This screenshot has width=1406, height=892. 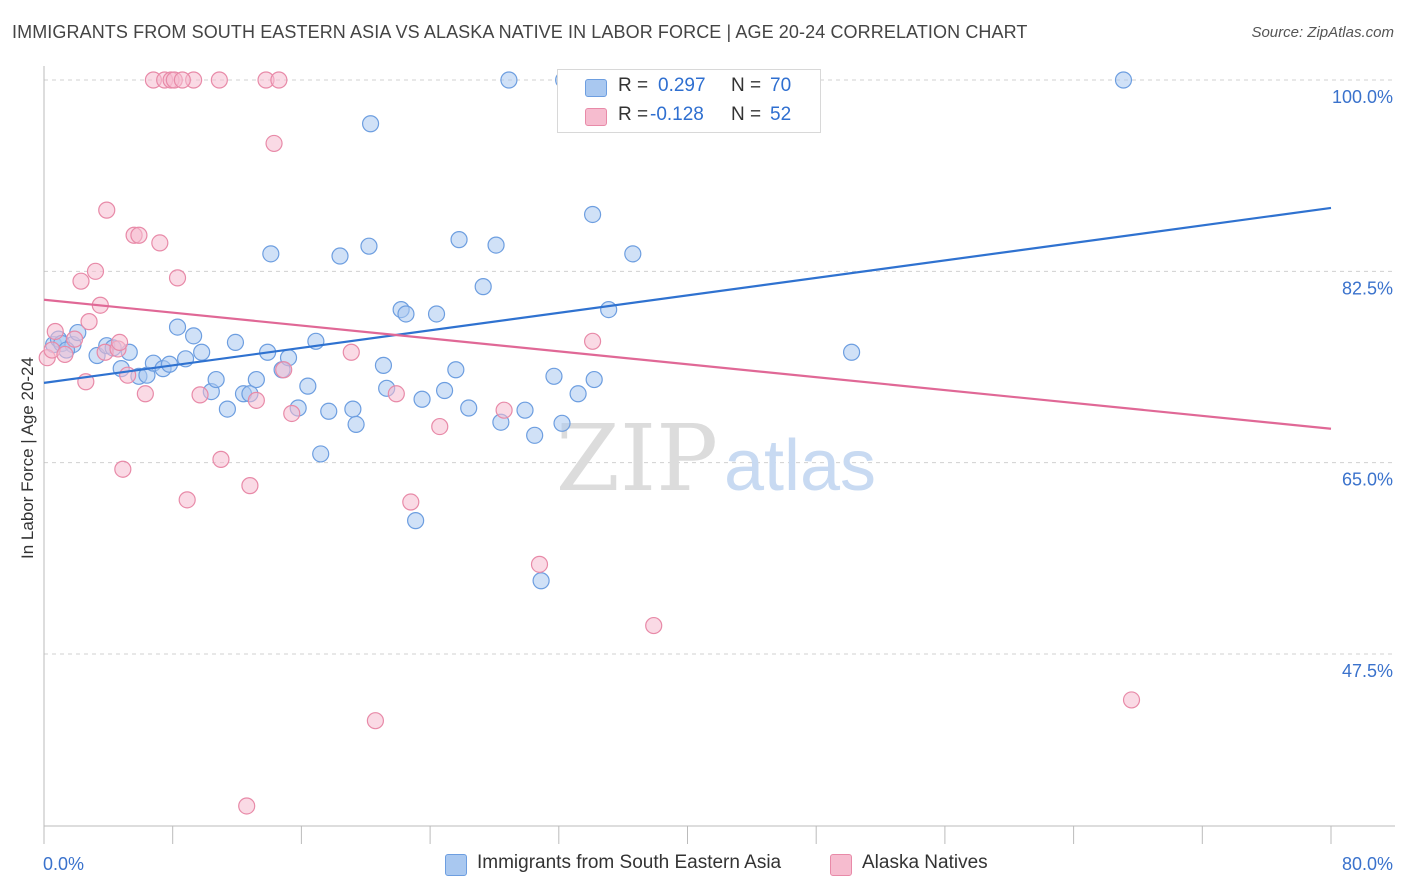 I want to click on y-tick-label: 47.5%, so click(x=1367, y=671).